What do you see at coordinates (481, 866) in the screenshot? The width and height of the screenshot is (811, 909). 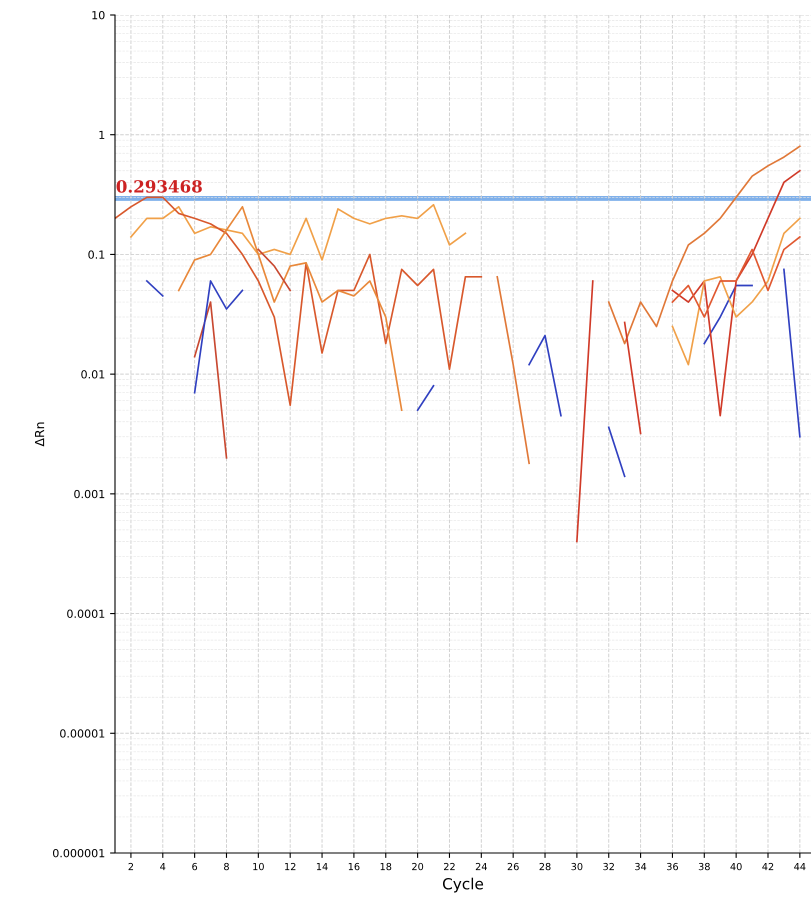 I see `x-tick-label: 24` at bounding box center [481, 866].